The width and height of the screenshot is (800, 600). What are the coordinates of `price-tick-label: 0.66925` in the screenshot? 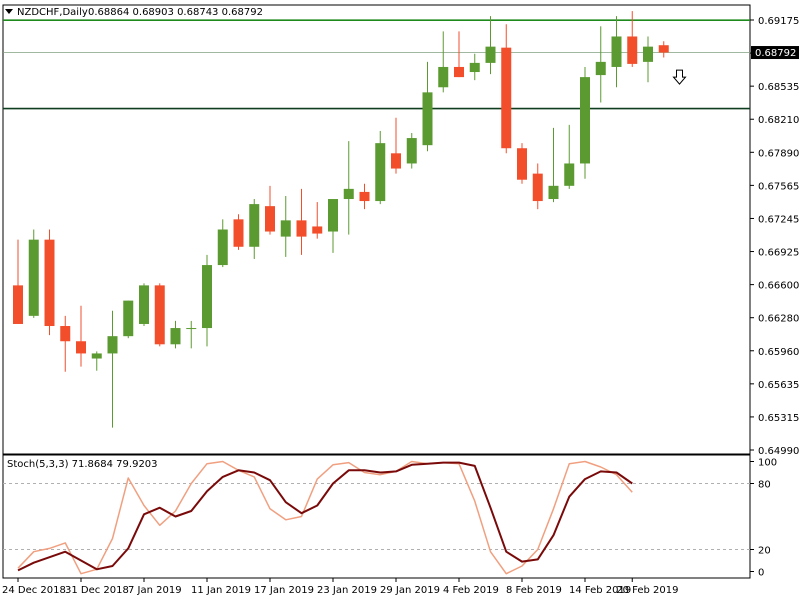 It's located at (778, 253).